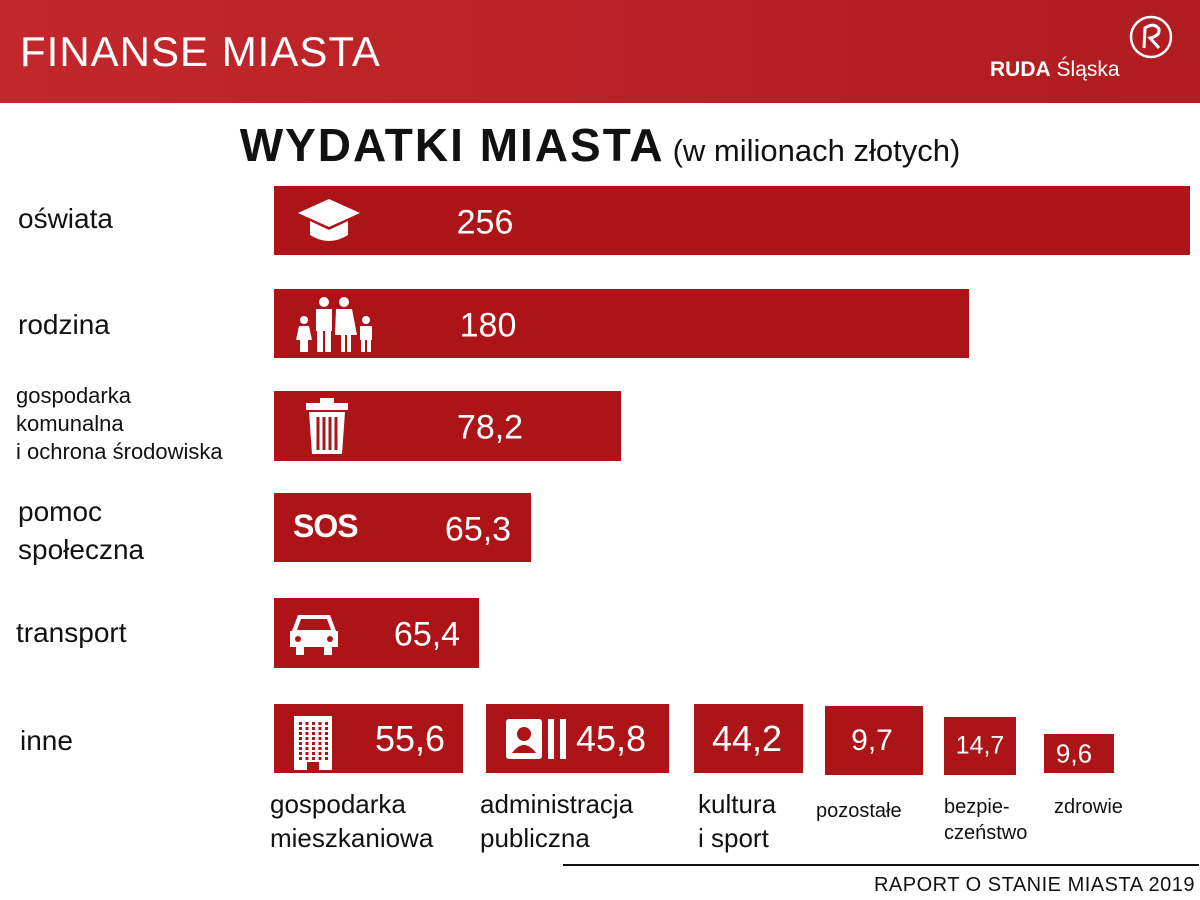 The height and width of the screenshot is (900, 1200). What do you see at coordinates (427, 634) in the screenshot?
I see `value-label: 65,4` at bounding box center [427, 634].